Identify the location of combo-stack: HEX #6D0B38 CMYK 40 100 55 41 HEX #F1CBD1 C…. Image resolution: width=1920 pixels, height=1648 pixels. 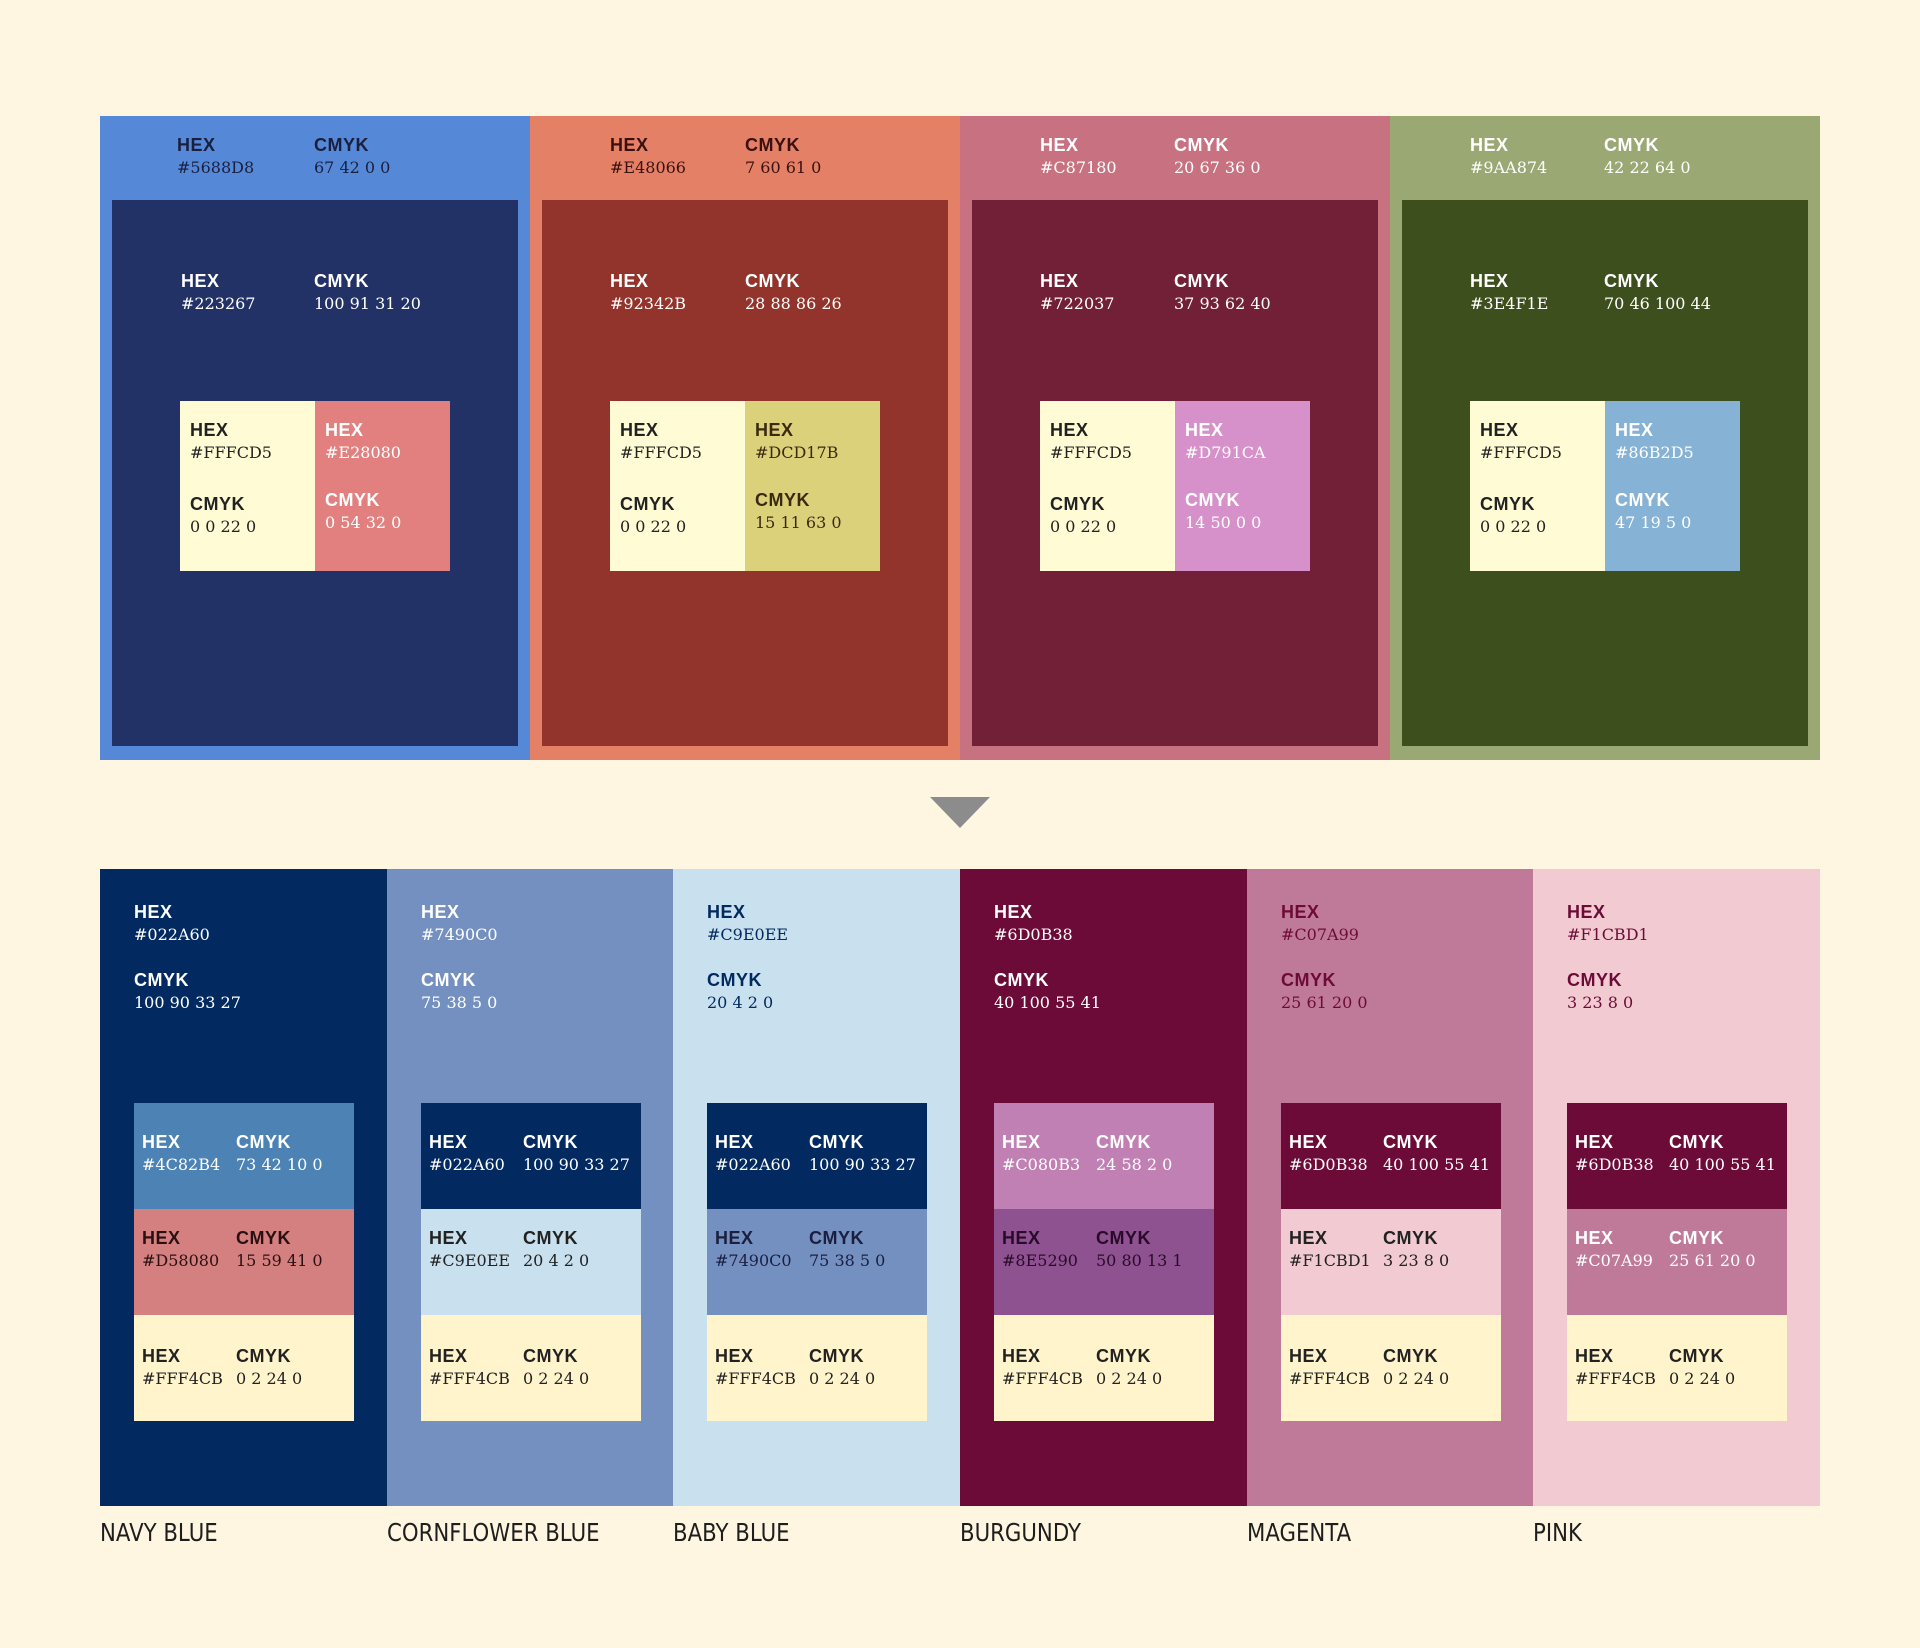
(1391, 1262).